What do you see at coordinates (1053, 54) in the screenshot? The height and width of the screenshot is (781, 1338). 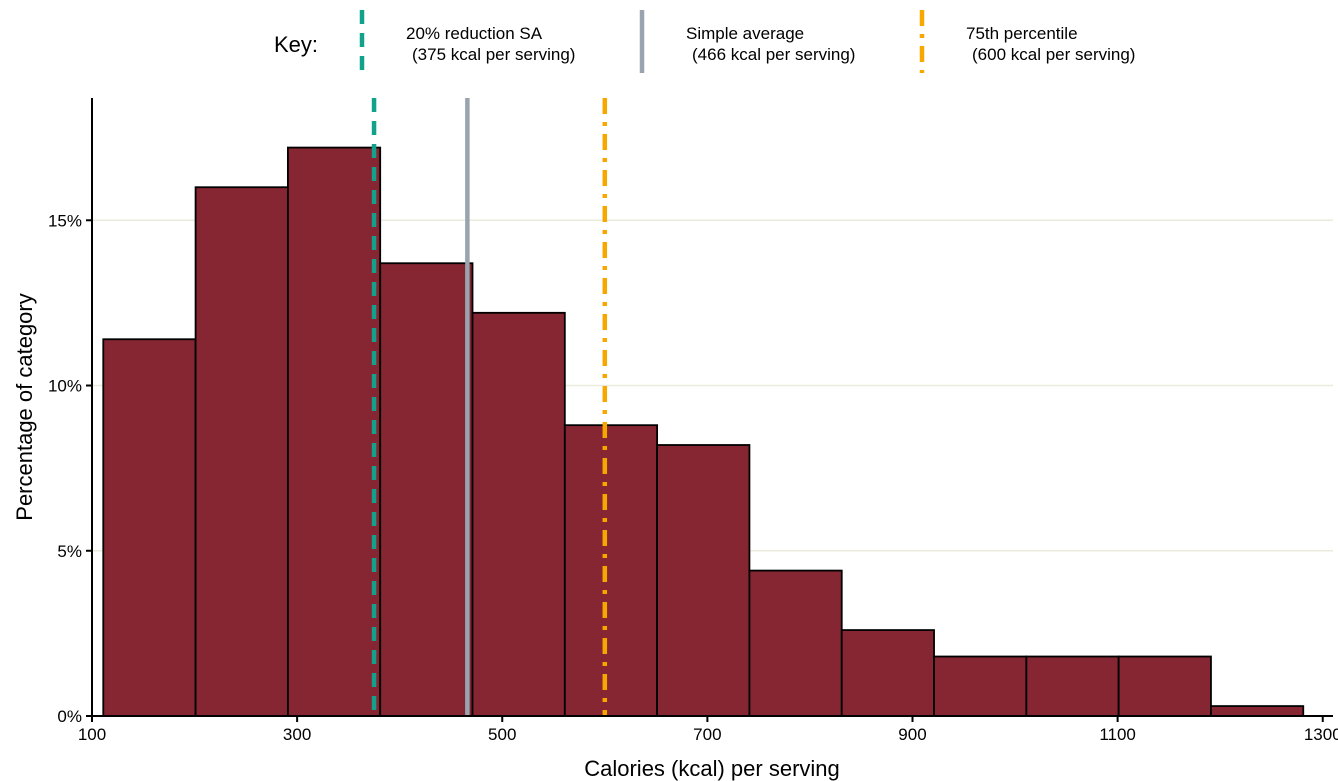 I see `legend-label-detail: (600 kcal per serving)` at bounding box center [1053, 54].